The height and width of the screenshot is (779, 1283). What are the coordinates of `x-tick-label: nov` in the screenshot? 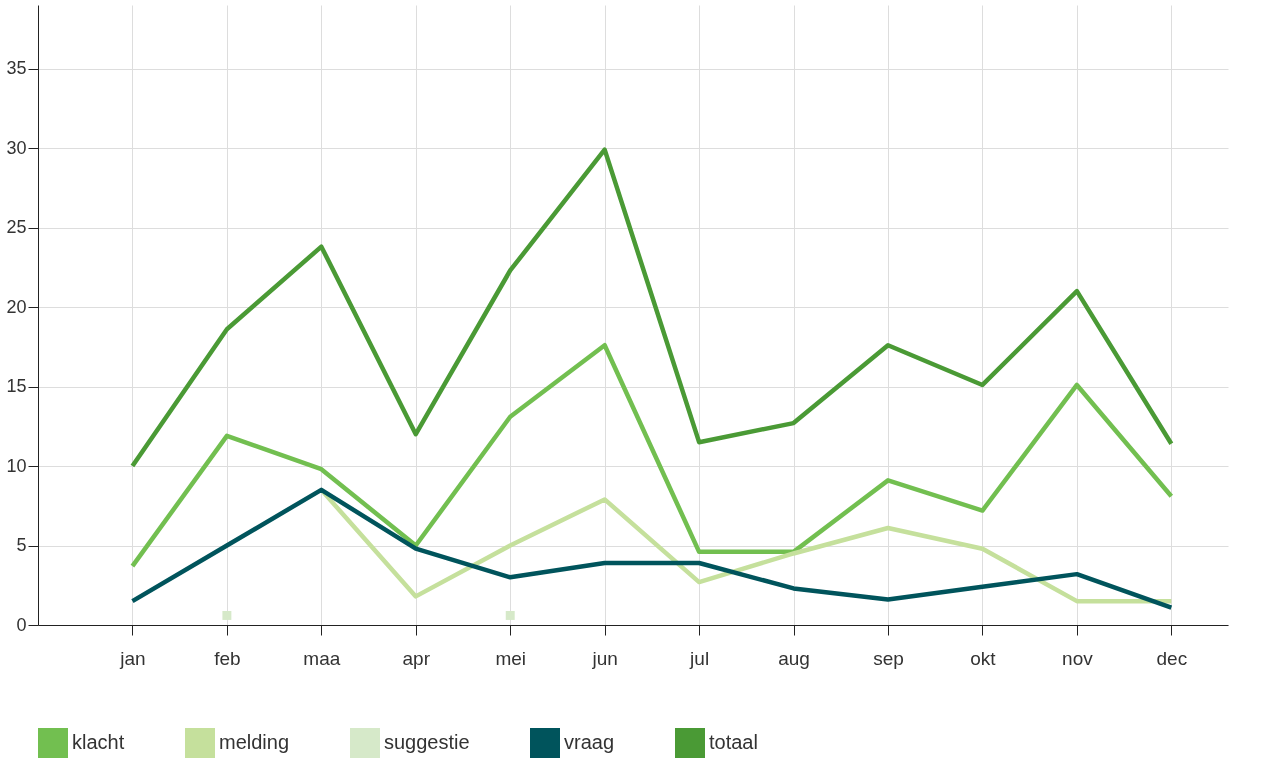 It's located at (1078, 658).